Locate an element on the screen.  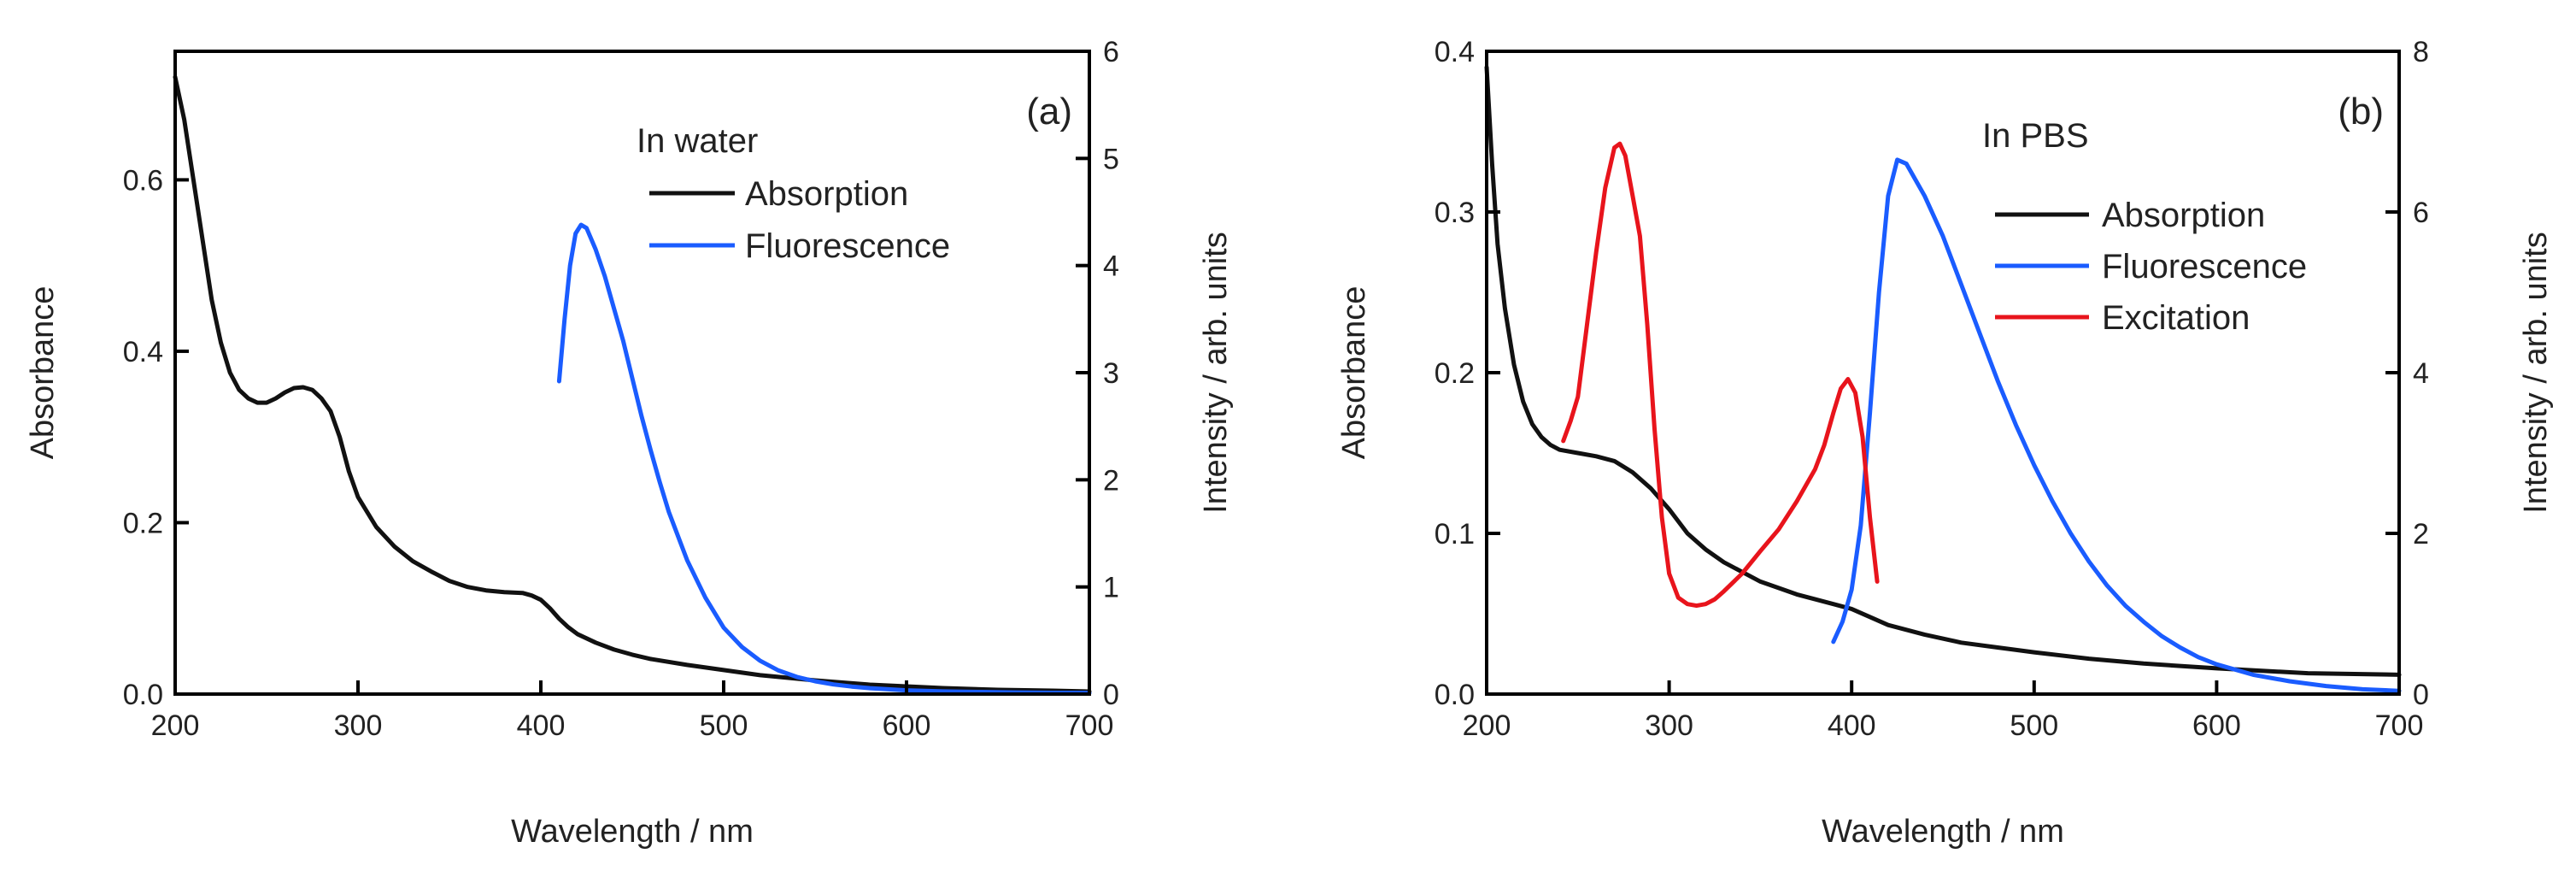
panel-a-y-tick-label: 0.6 is located at coordinates (143, 180).